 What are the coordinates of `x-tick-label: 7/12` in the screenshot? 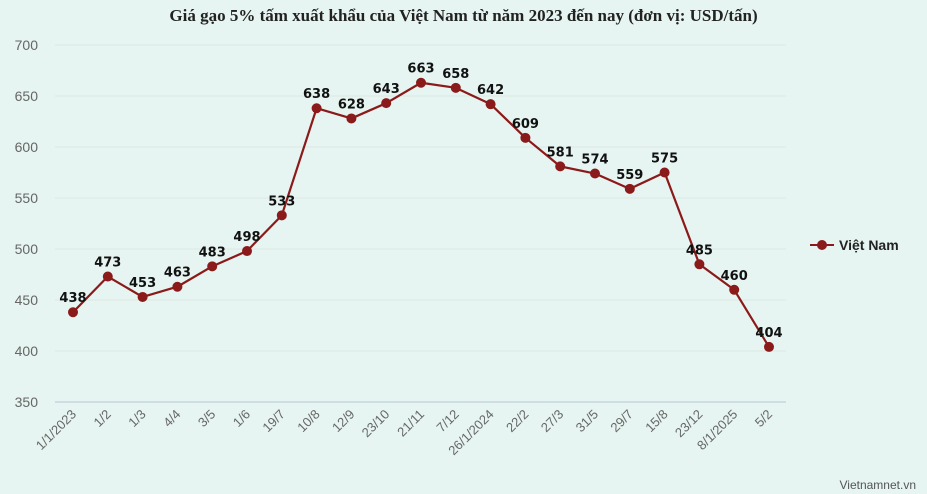 It's located at (447, 421).